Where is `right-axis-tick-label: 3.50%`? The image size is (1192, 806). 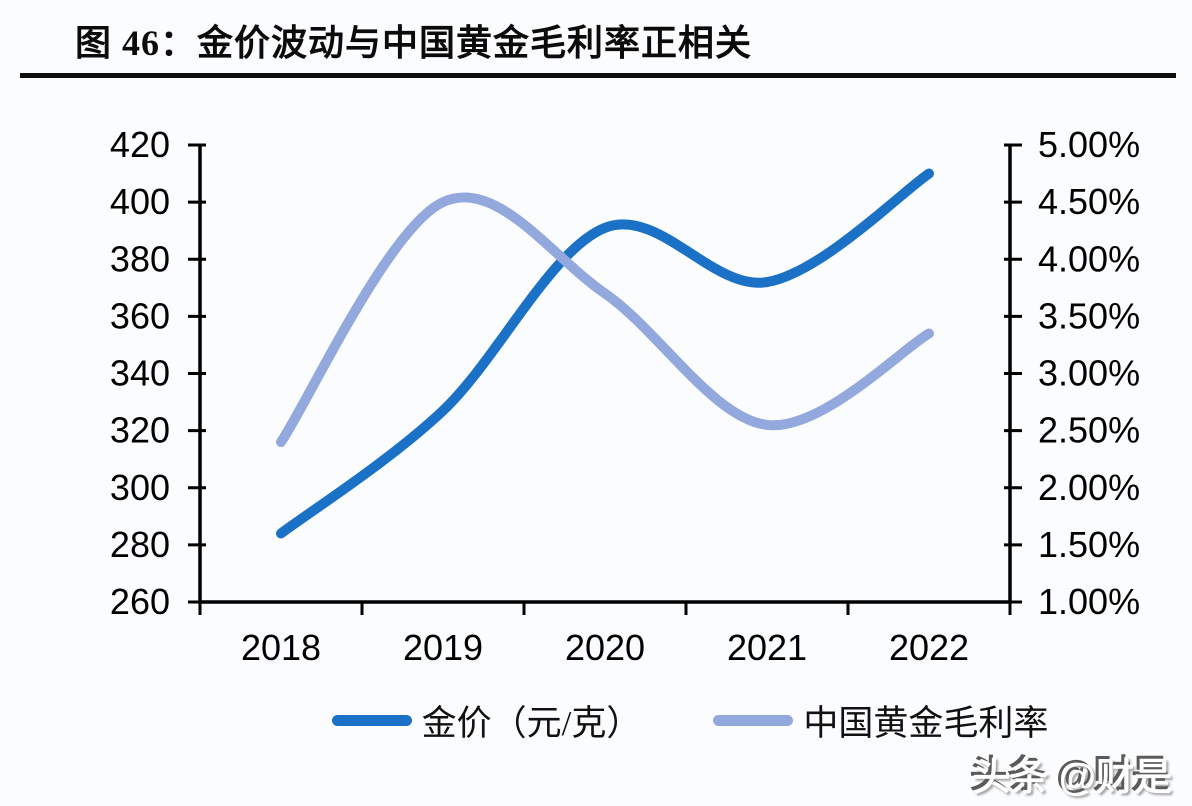 right-axis-tick-label: 3.50% is located at coordinates (1089, 315).